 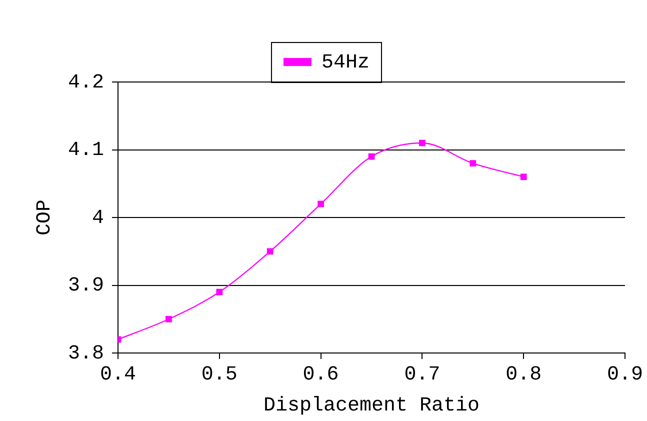 I want to click on y-axis-title: COP, so click(x=44, y=217).